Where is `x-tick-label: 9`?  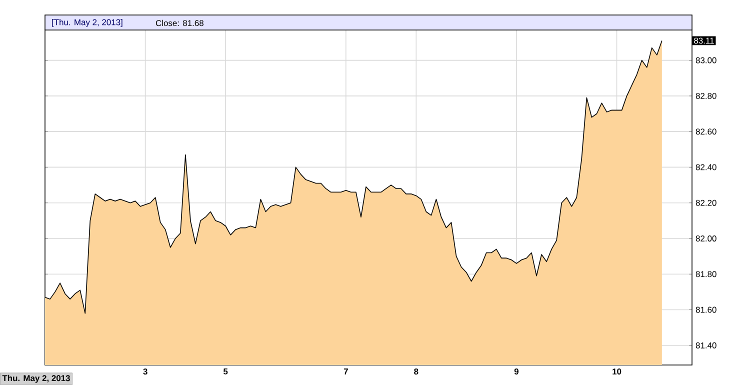
x-tick-label: 9 is located at coordinates (516, 371).